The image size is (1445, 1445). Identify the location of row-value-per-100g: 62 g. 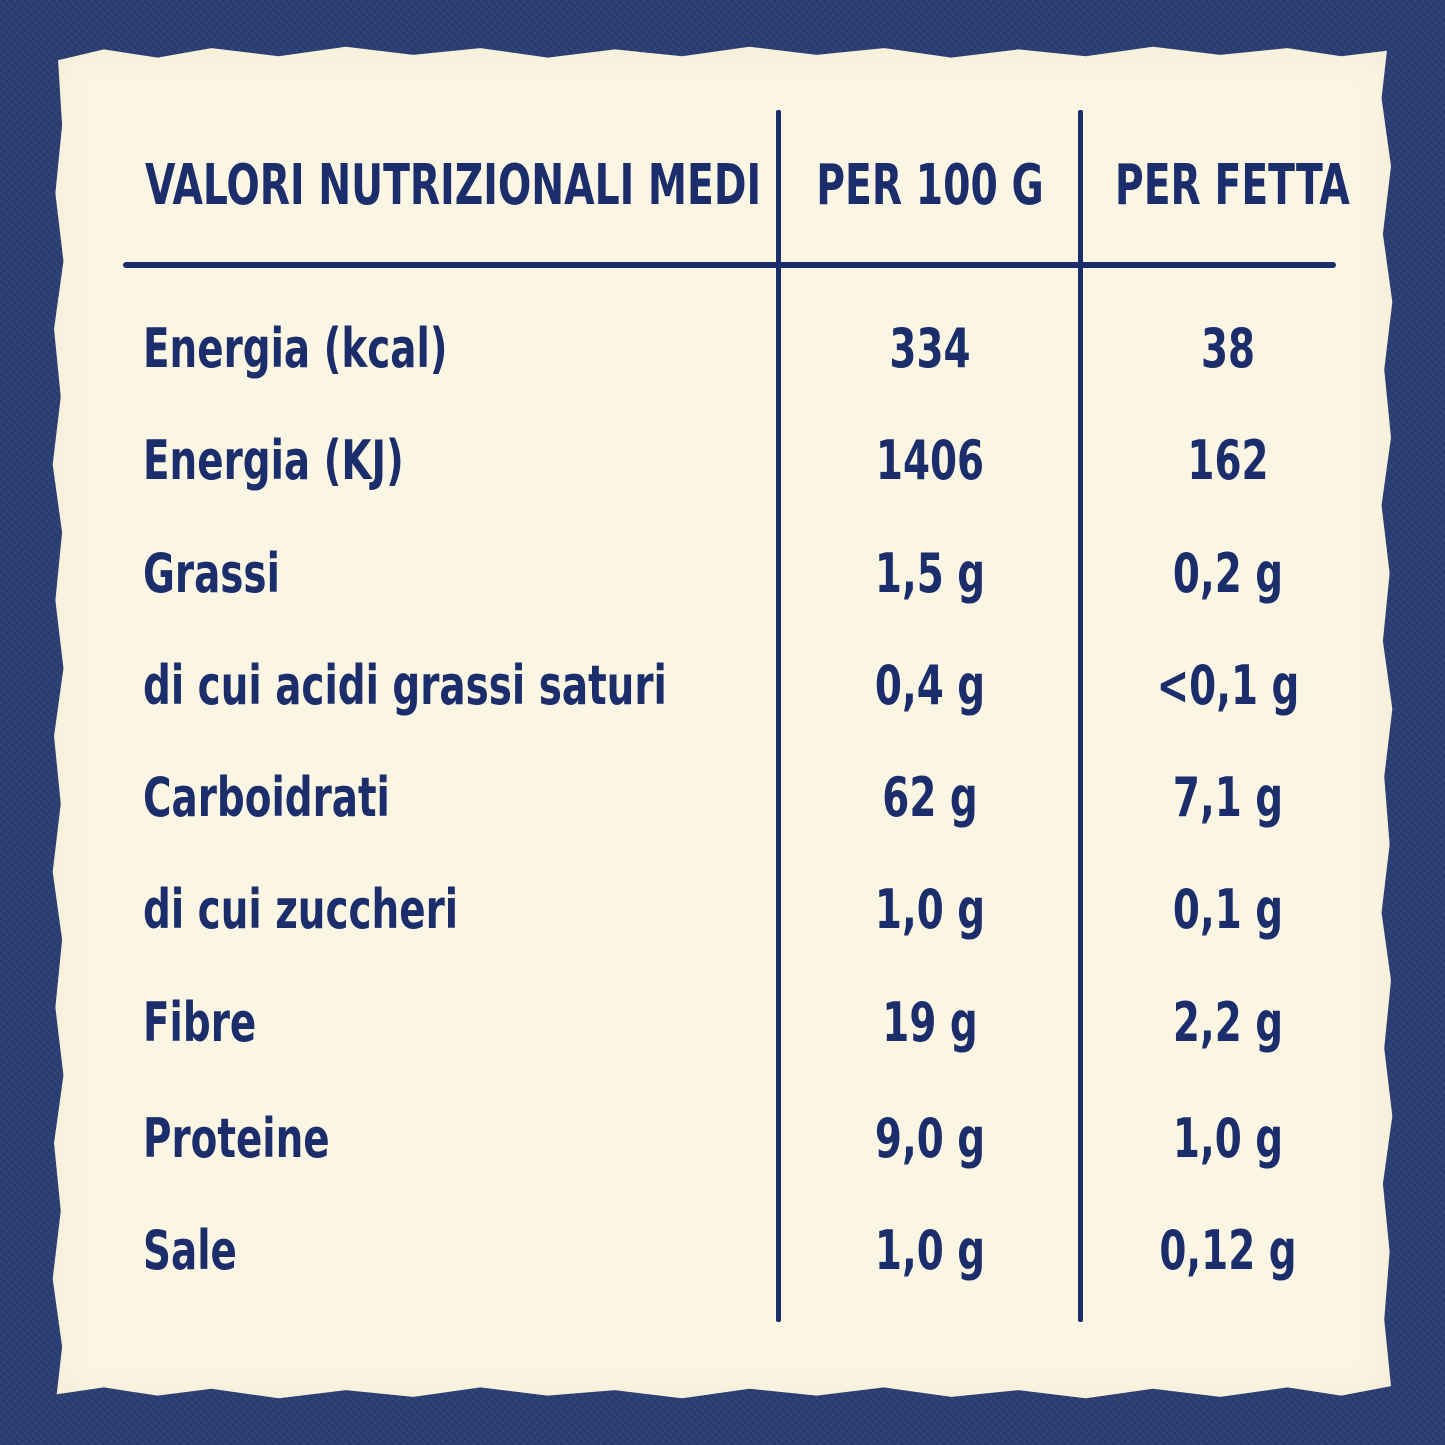
(930, 797).